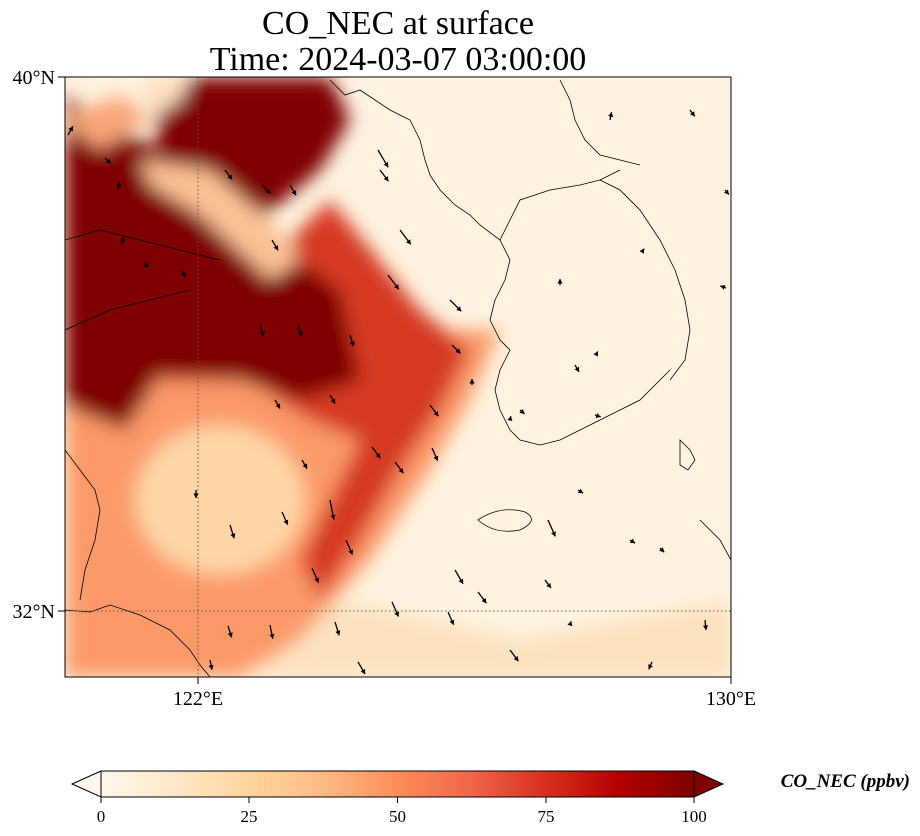  Describe the element at coordinates (397, 784) in the screenshot. I see `colorbar-gradient` at that location.